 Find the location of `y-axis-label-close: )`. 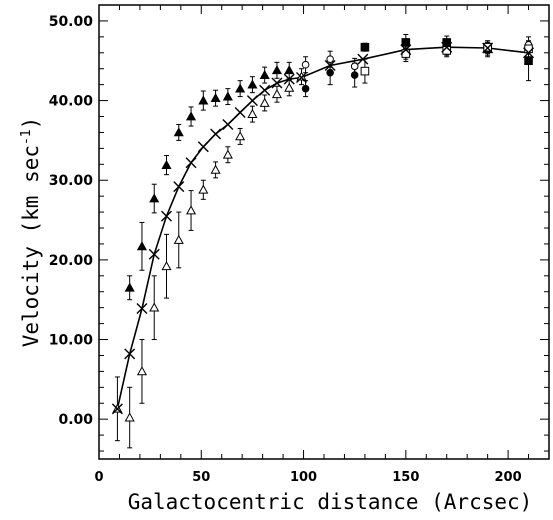

y-axis-label-close: ) is located at coordinates (31, 123).